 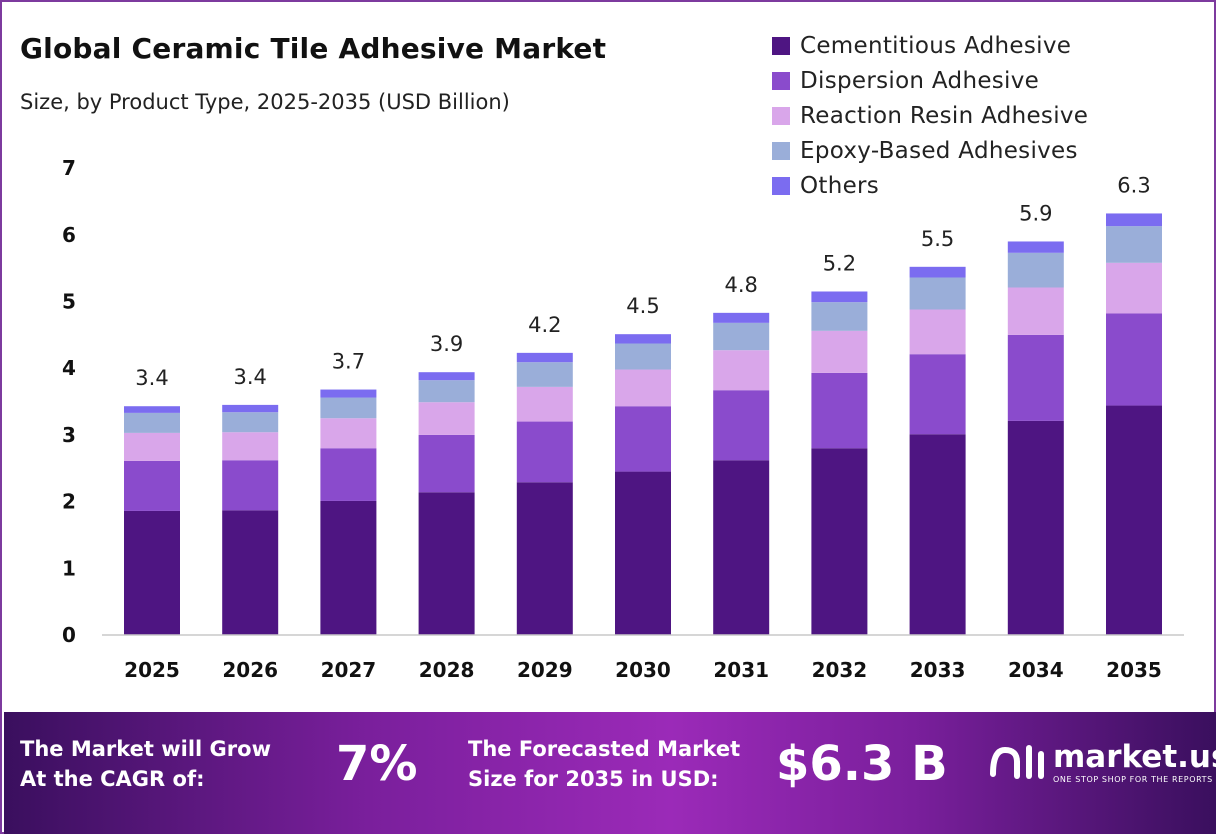 I want to click on x-tick-label: 2030, so click(x=643, y=670).